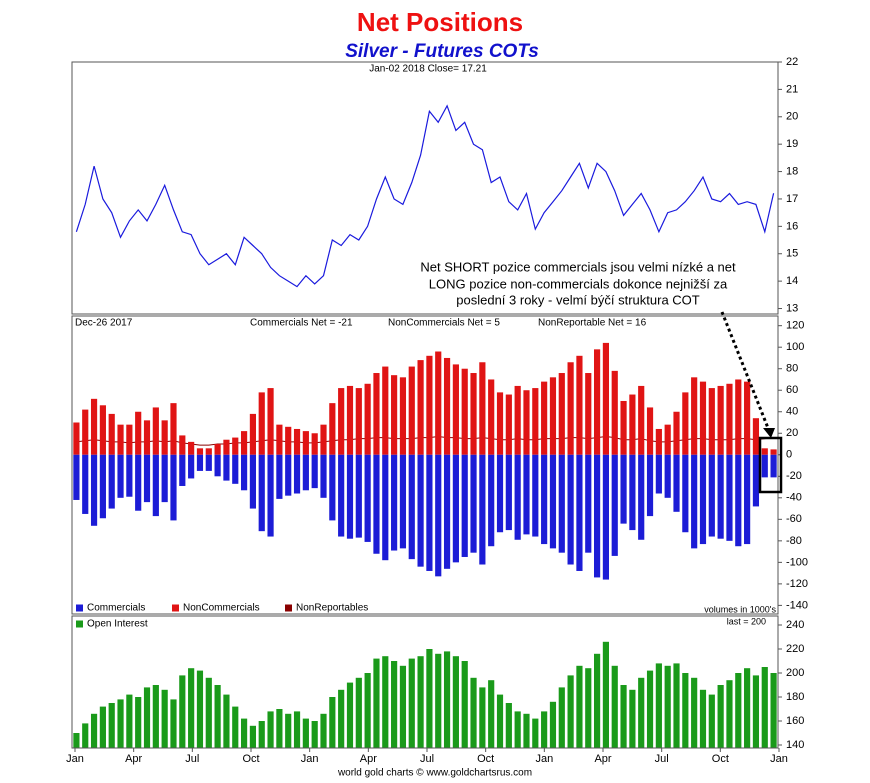 This screenshot has height=783, width=870. What do you see at coordinates (792, 62) in the screenshot?
I see `y-tick-label: 22` at bounding box center [792, 62].